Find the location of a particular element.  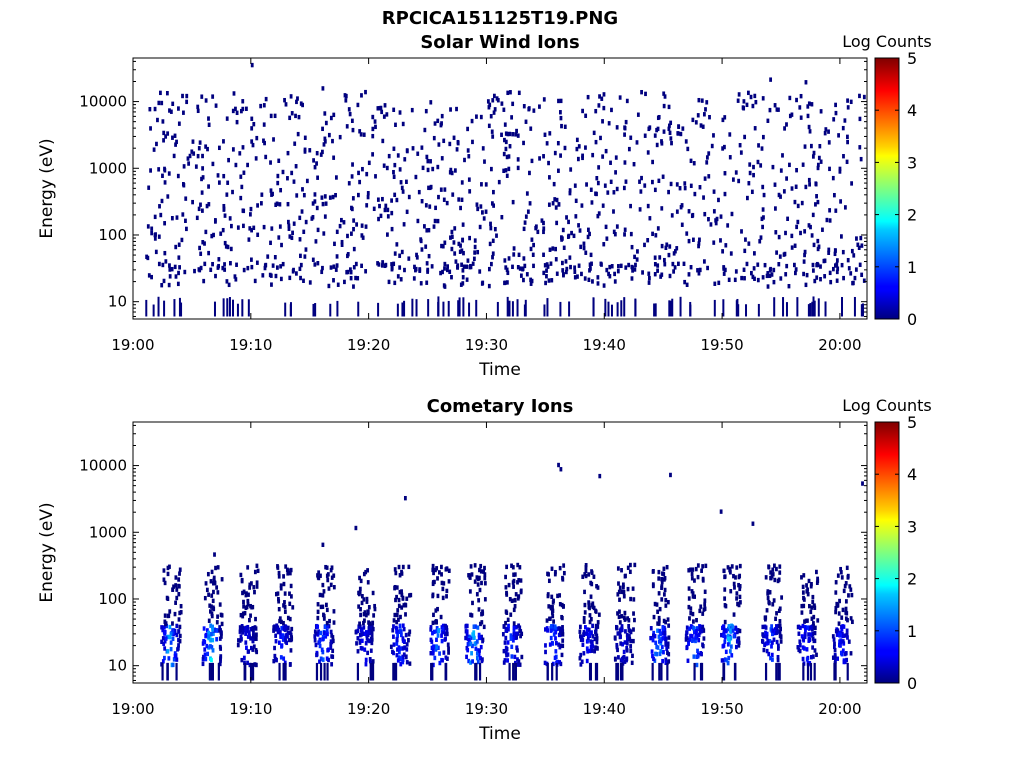

y-tick-label: 10000 is located at coordinates (103, 466).